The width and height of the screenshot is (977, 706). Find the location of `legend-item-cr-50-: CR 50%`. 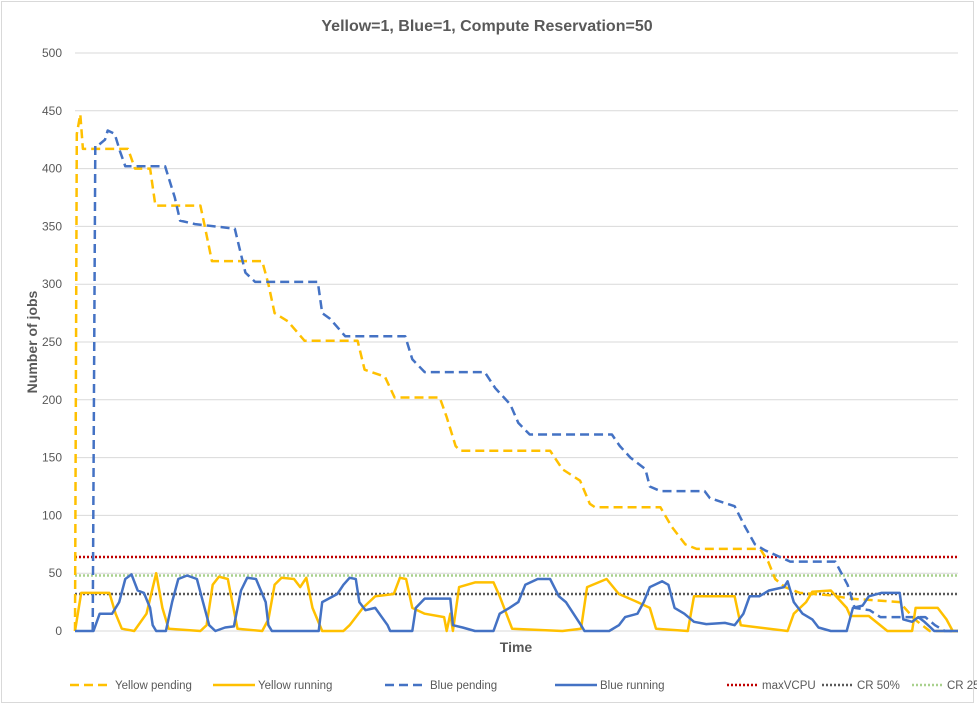

legend-item-cr-50-: CR 50% is located at coordinates (861, 686).